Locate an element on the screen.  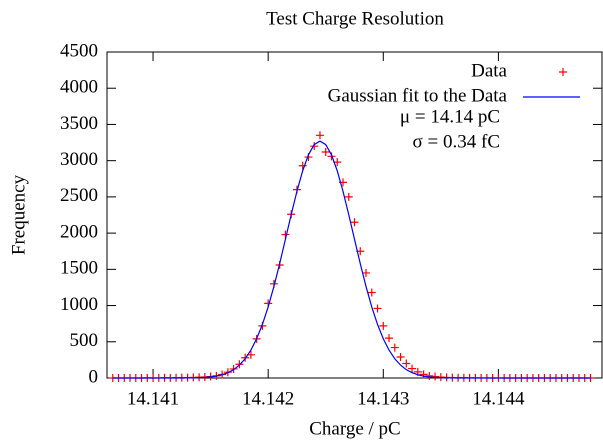
y-tick-label: 500 is located at coordinates (84, 340).